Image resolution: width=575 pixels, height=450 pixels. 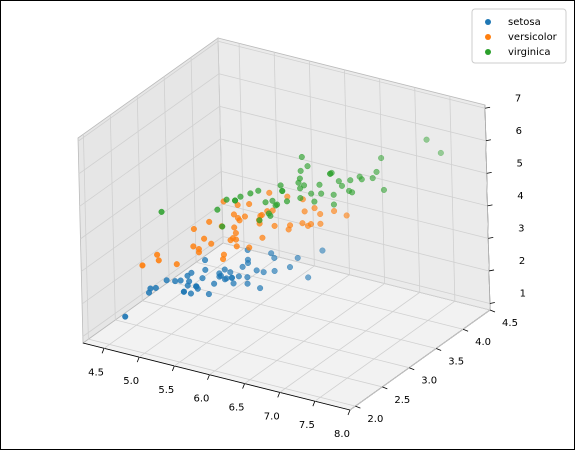 What do you see at coordinates (237, 408) in the screenshot?
I see `x-tick-label: 6.5` at bounding box center [237, 408].